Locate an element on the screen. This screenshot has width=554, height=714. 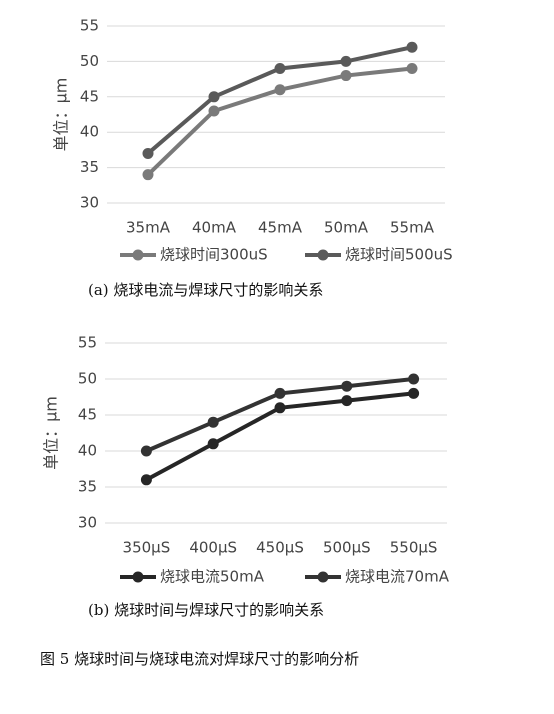
legend-label: 烧球时间300uS is located at coordinates (214, 255).